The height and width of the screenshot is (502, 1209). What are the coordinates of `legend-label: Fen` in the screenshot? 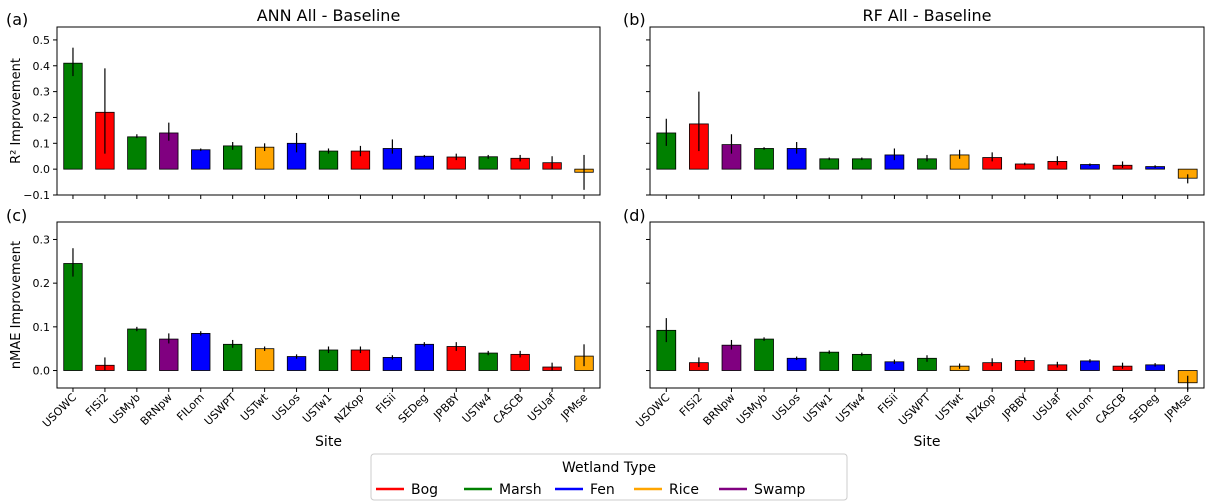 It's located at (602, 490).